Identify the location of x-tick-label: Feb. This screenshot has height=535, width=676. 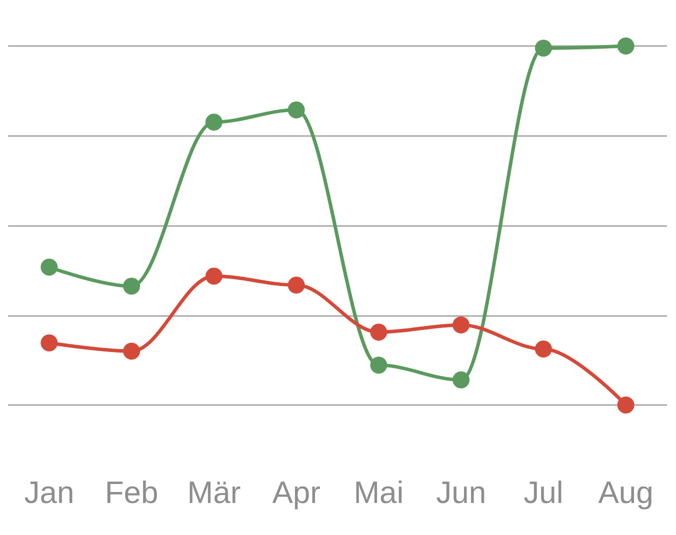
(131, 492).